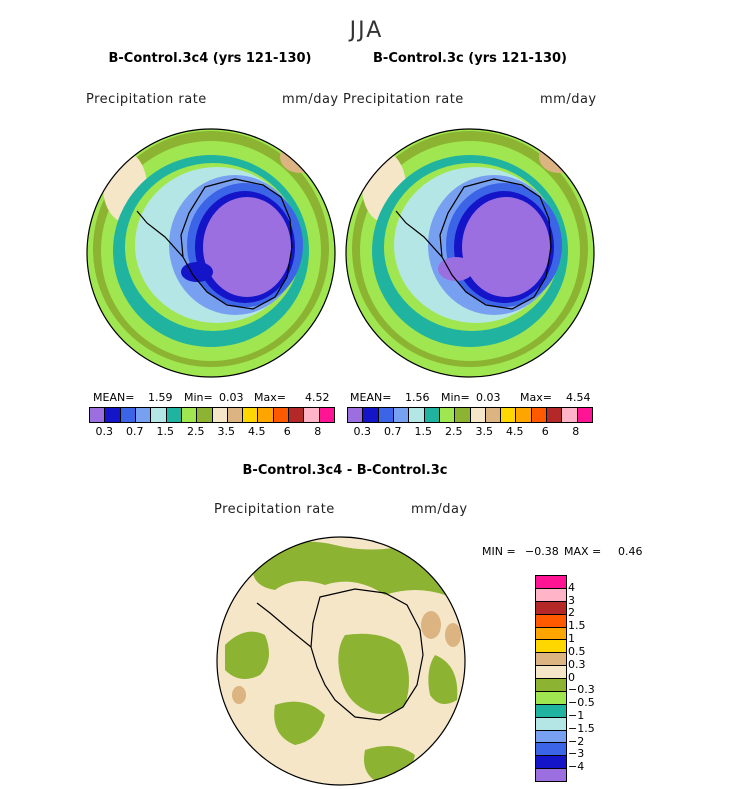  I want to click on right-max-label: Max=, so click(536, 397).